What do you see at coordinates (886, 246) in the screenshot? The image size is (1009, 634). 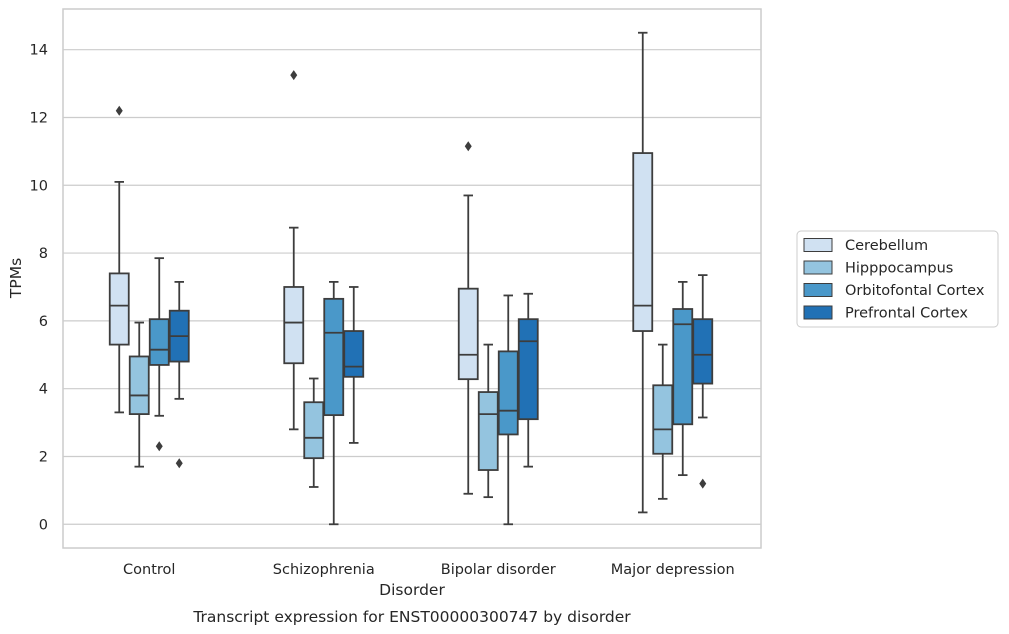 I see `legend-label: Cerebellum` at bounding box center [886, 246].